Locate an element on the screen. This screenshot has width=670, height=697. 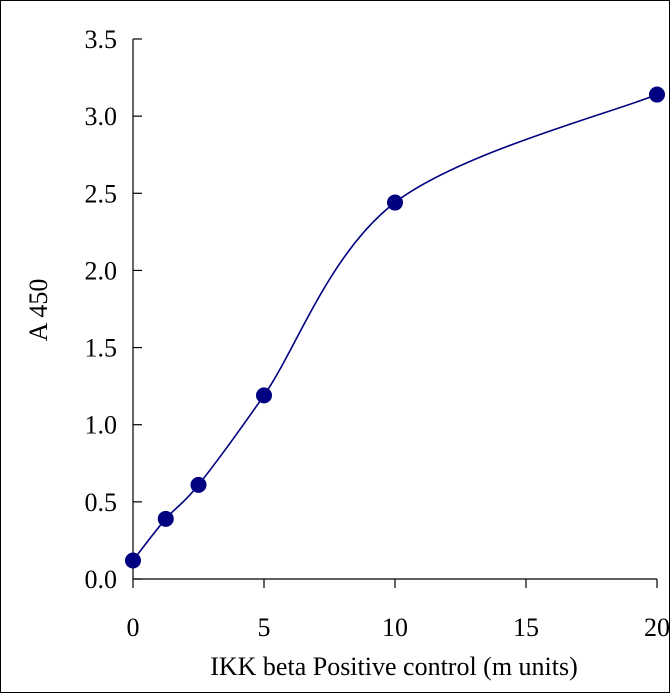
x-tick-label: 20 is located at coordinates (656, 627).